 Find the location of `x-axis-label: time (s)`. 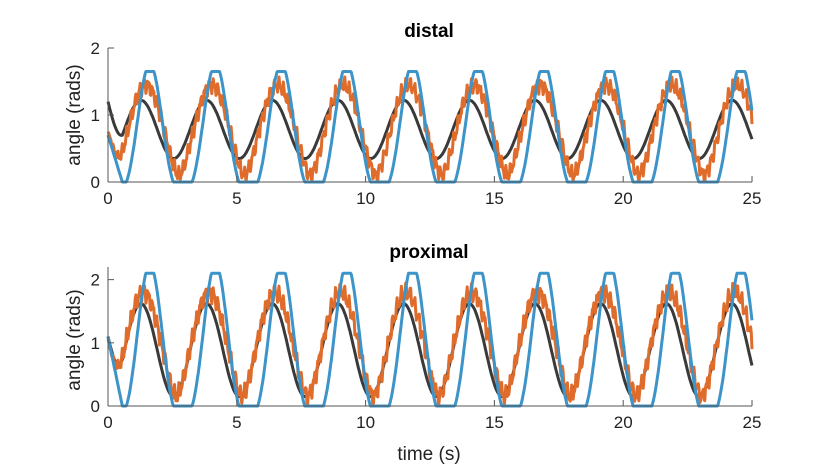

x-axis-label: time (s) is located at coordinates (428, 454).